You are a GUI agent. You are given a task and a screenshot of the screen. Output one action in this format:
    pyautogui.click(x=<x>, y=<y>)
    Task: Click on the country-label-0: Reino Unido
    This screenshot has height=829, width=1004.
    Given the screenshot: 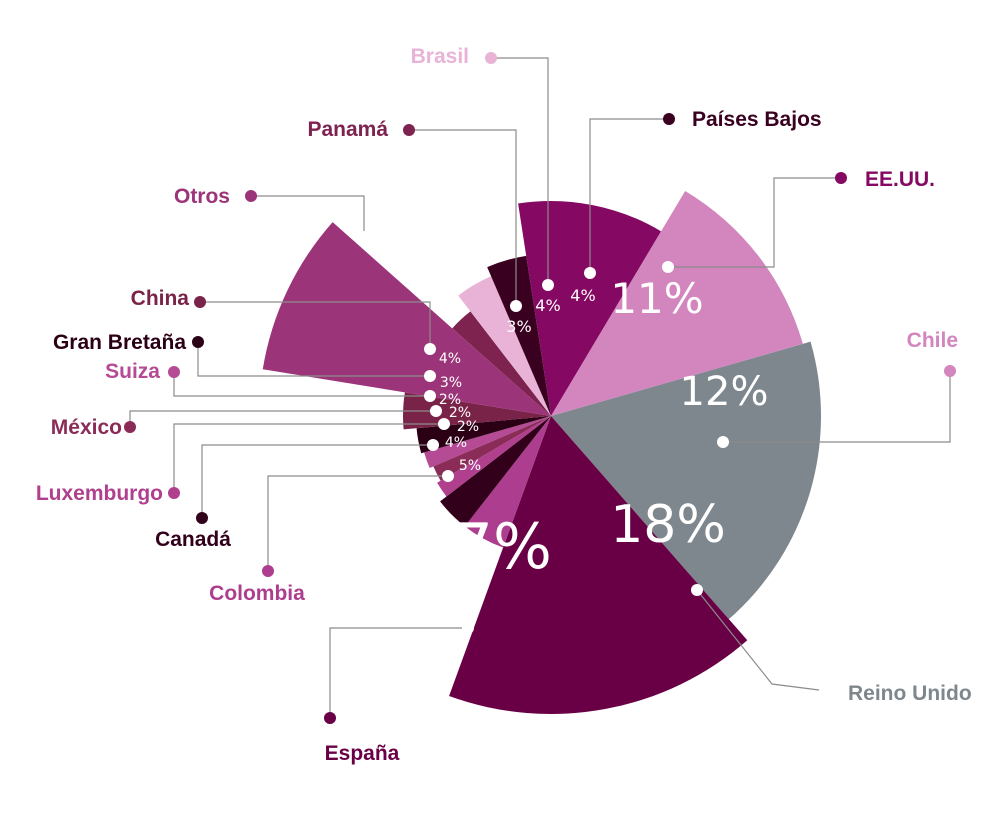 What is the action you would take?
    pyautogui.click(x=910, y=693)
    